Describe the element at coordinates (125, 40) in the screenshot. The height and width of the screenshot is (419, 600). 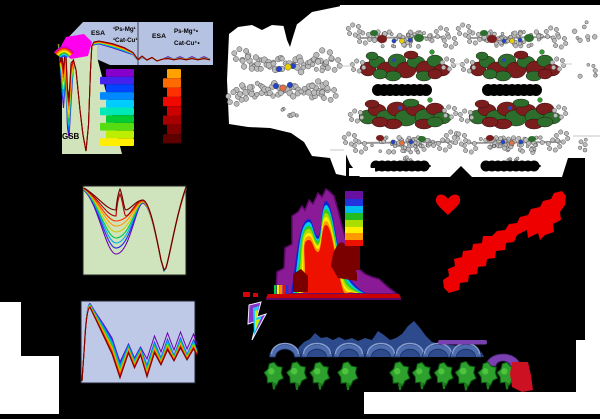
I see `svg-text: ¹Cat-Cu¹` at that location.